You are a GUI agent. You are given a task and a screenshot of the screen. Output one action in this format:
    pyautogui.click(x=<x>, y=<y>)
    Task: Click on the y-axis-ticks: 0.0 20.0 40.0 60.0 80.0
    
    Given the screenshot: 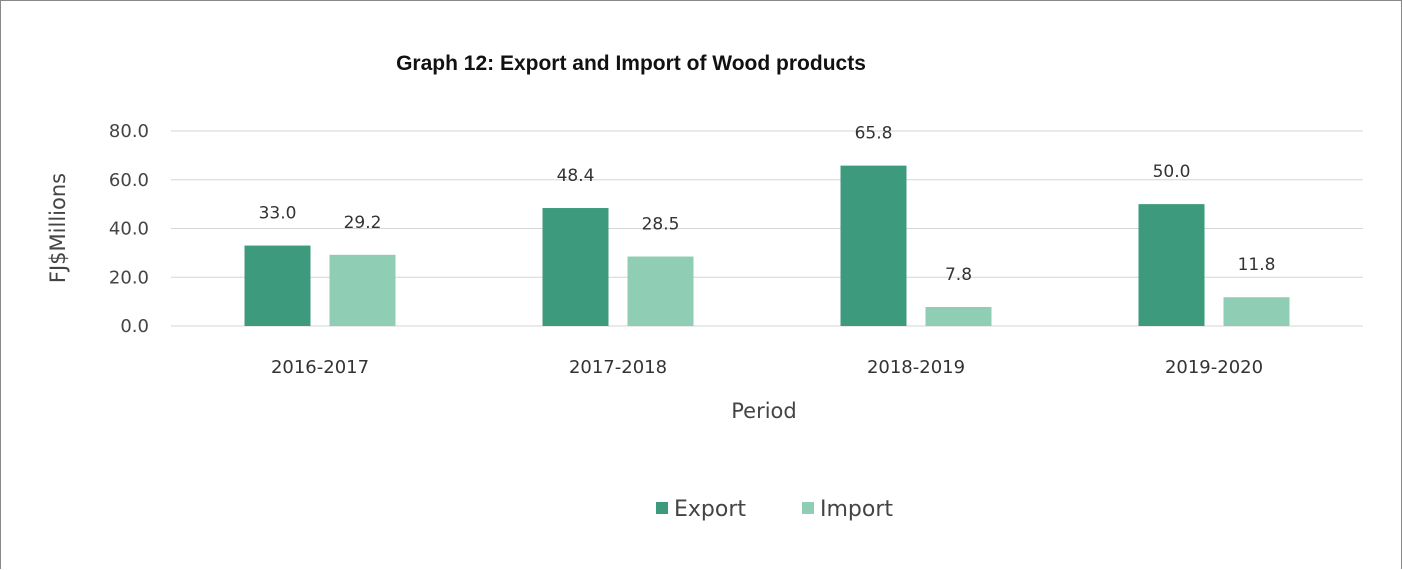 What is the action you would take?
    pyautogui.click(x=129, y=229)
    